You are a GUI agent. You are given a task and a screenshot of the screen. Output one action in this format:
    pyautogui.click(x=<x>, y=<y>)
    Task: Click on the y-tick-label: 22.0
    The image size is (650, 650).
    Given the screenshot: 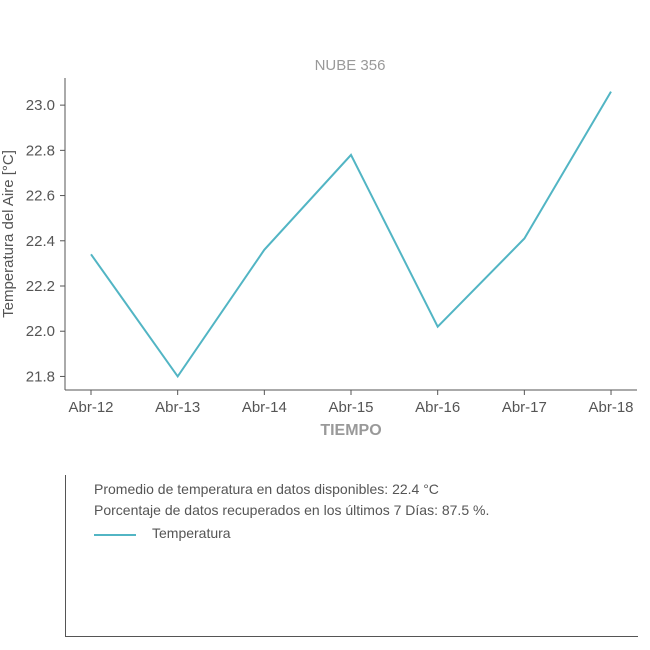 What is the action you would take?
    pyautogui.click(x=40, y=331)
    